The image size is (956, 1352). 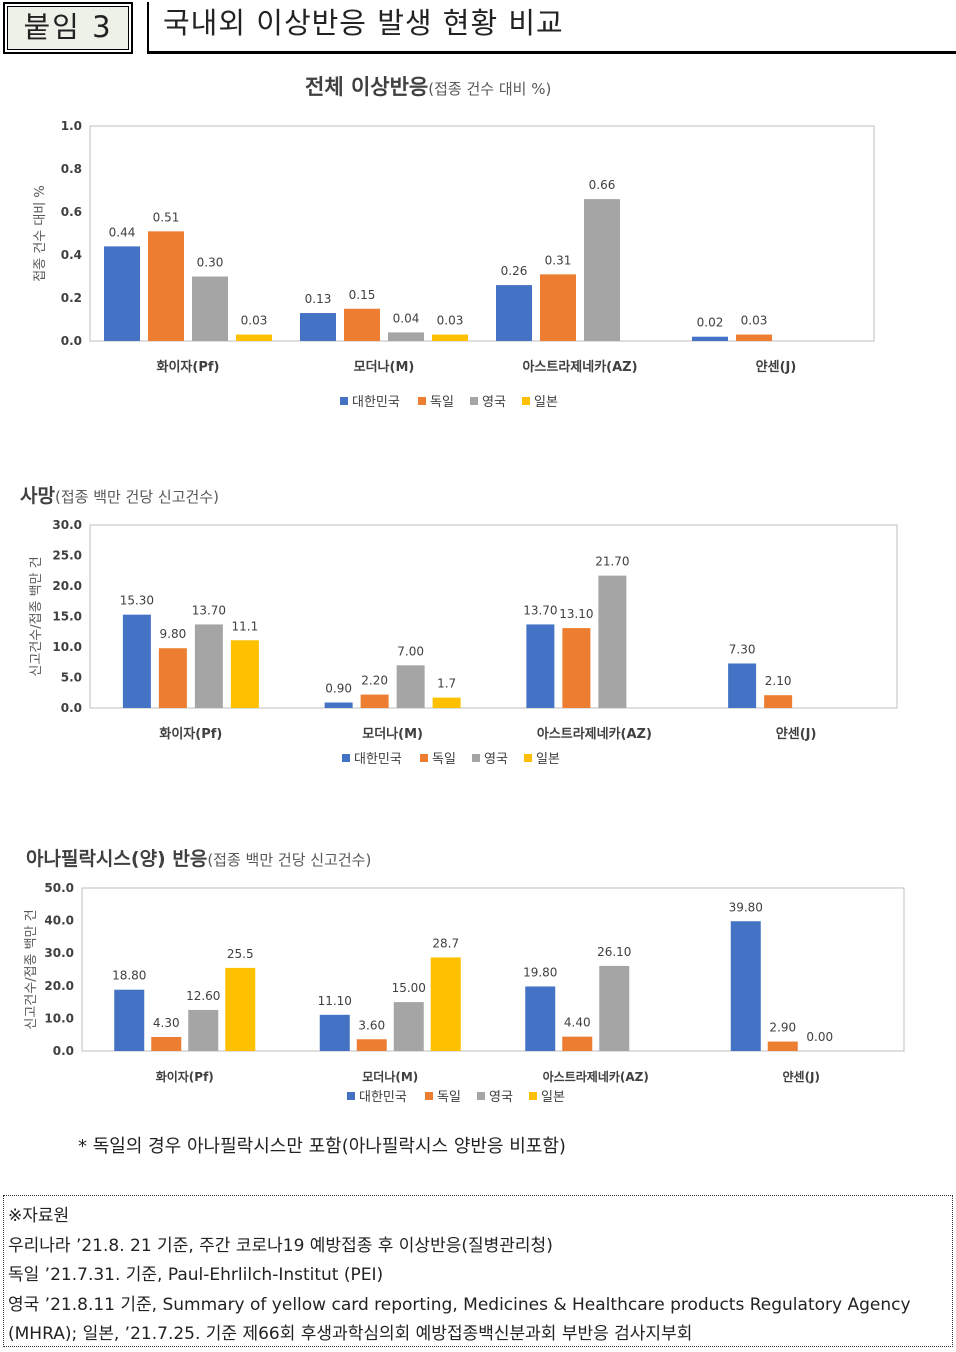 What do you see at coordinates (558, 260) in the screenshot?
I see `data-label: 0.31` at bounding box center [558, 260].